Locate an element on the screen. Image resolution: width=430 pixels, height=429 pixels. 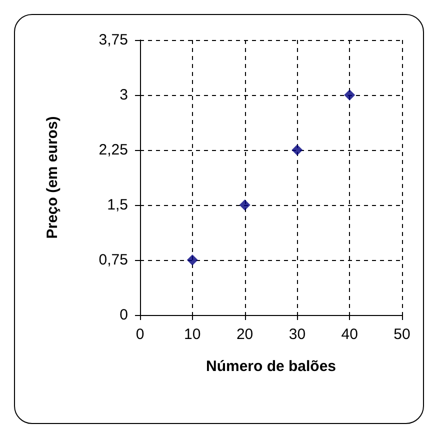
x-axis-title: Número de balões is located at coordinates (271, 366).